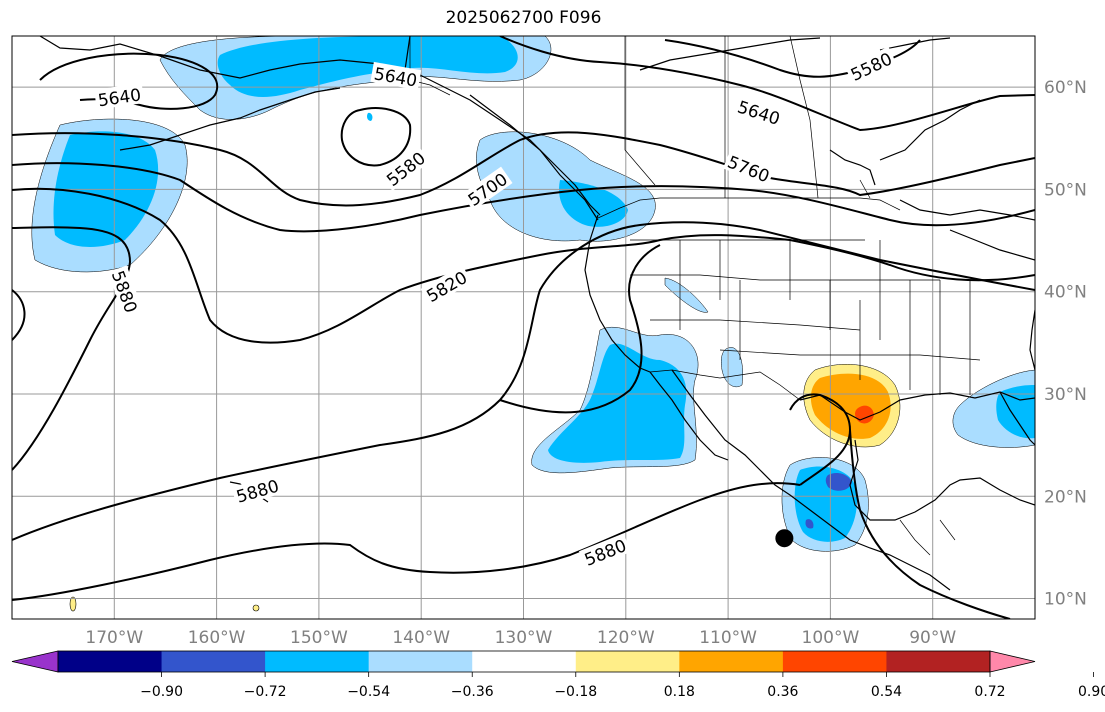 The height and width of the screenshot is (712, 1105). What do you see at coordinates (932, 638) in the screenshot?
I see `longitude-label: 90°W` at bounding box center [932, 638].